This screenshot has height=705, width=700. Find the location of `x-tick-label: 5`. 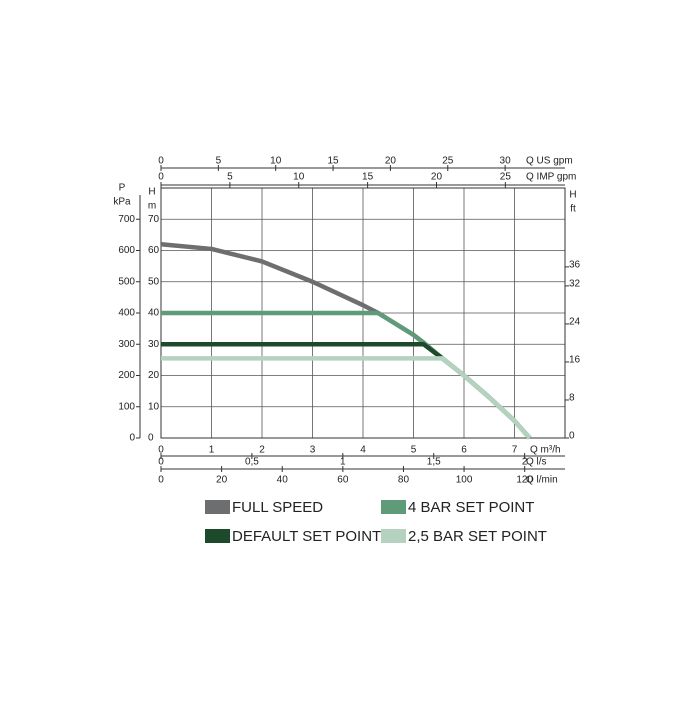

x-tick-label: 5 is located at coordinates (414, 450).